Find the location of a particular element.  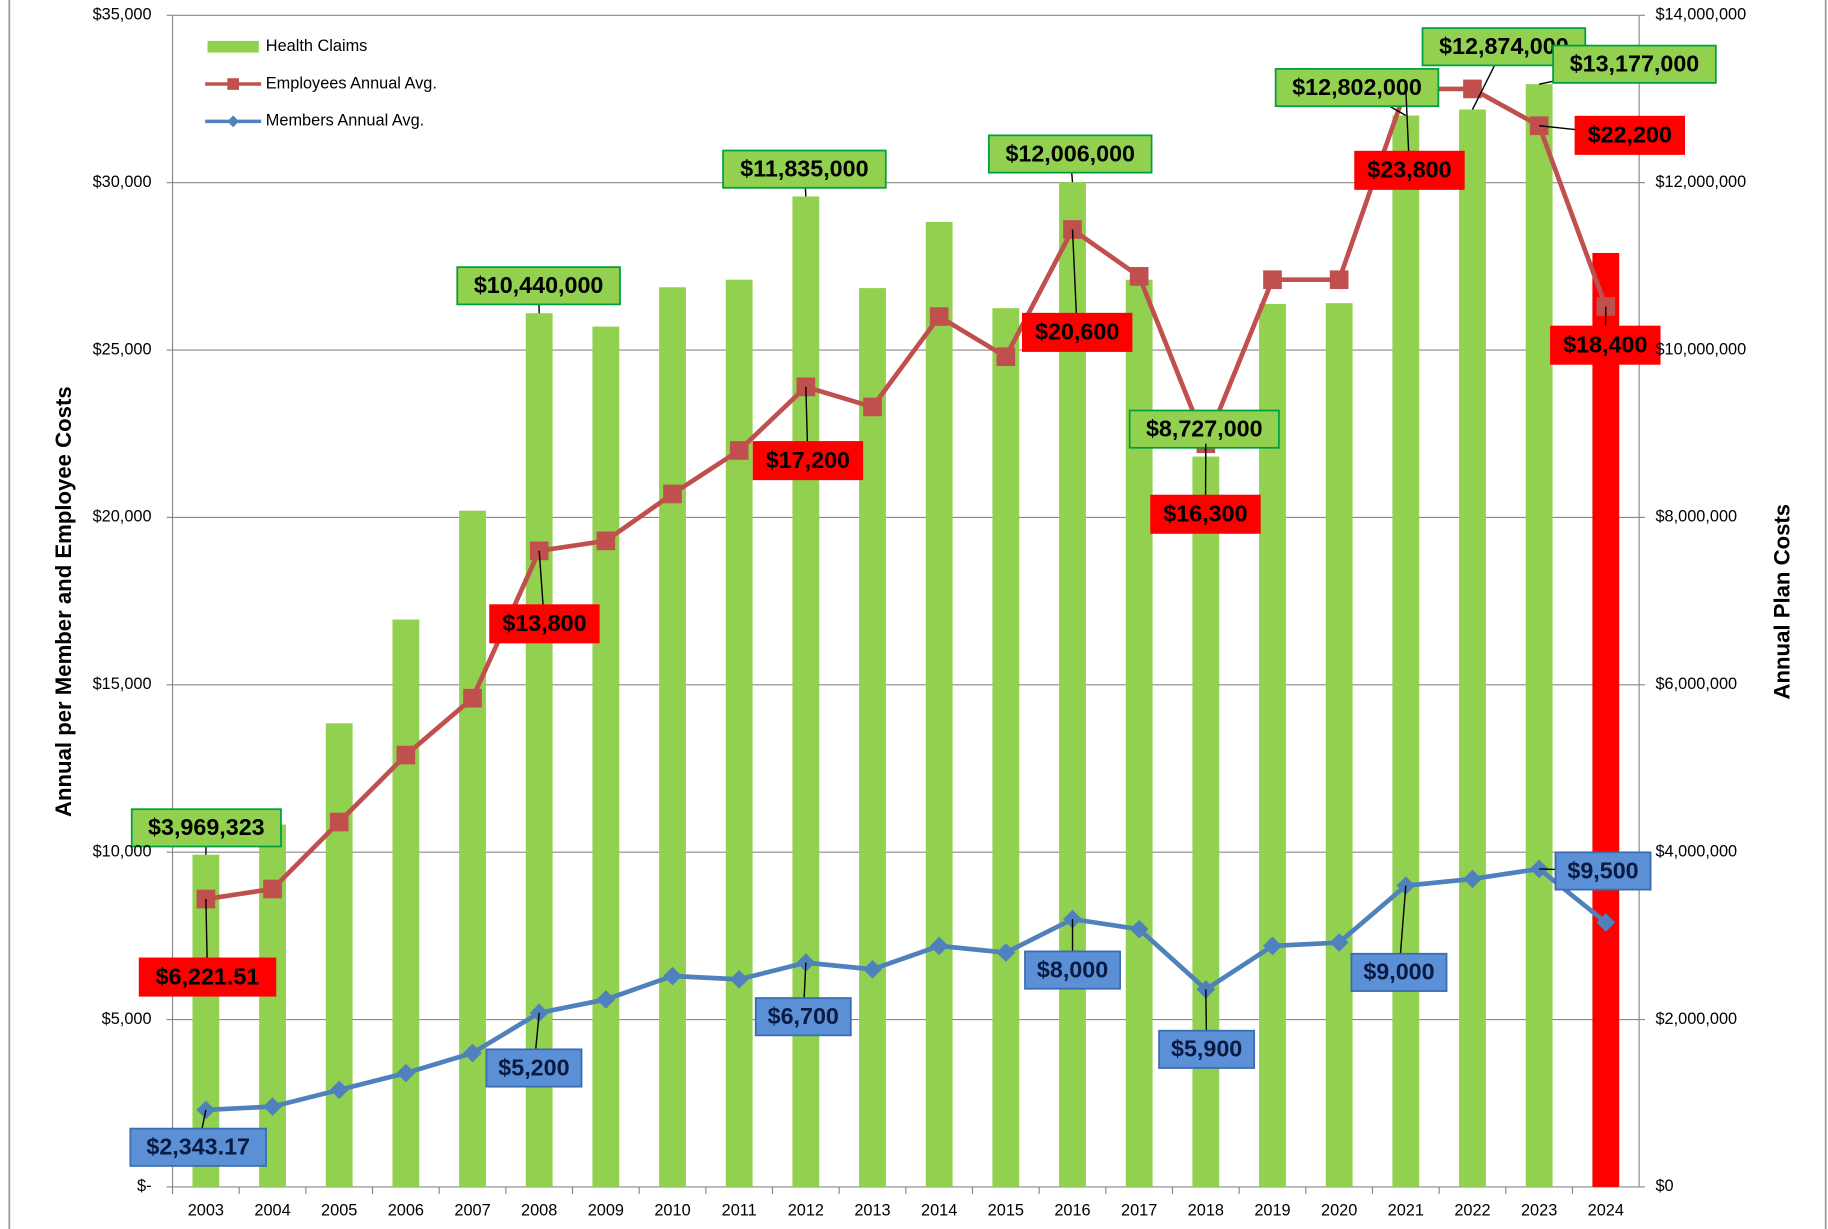

x-tick-label: 2017 is located at coordinates (1139, 1211).